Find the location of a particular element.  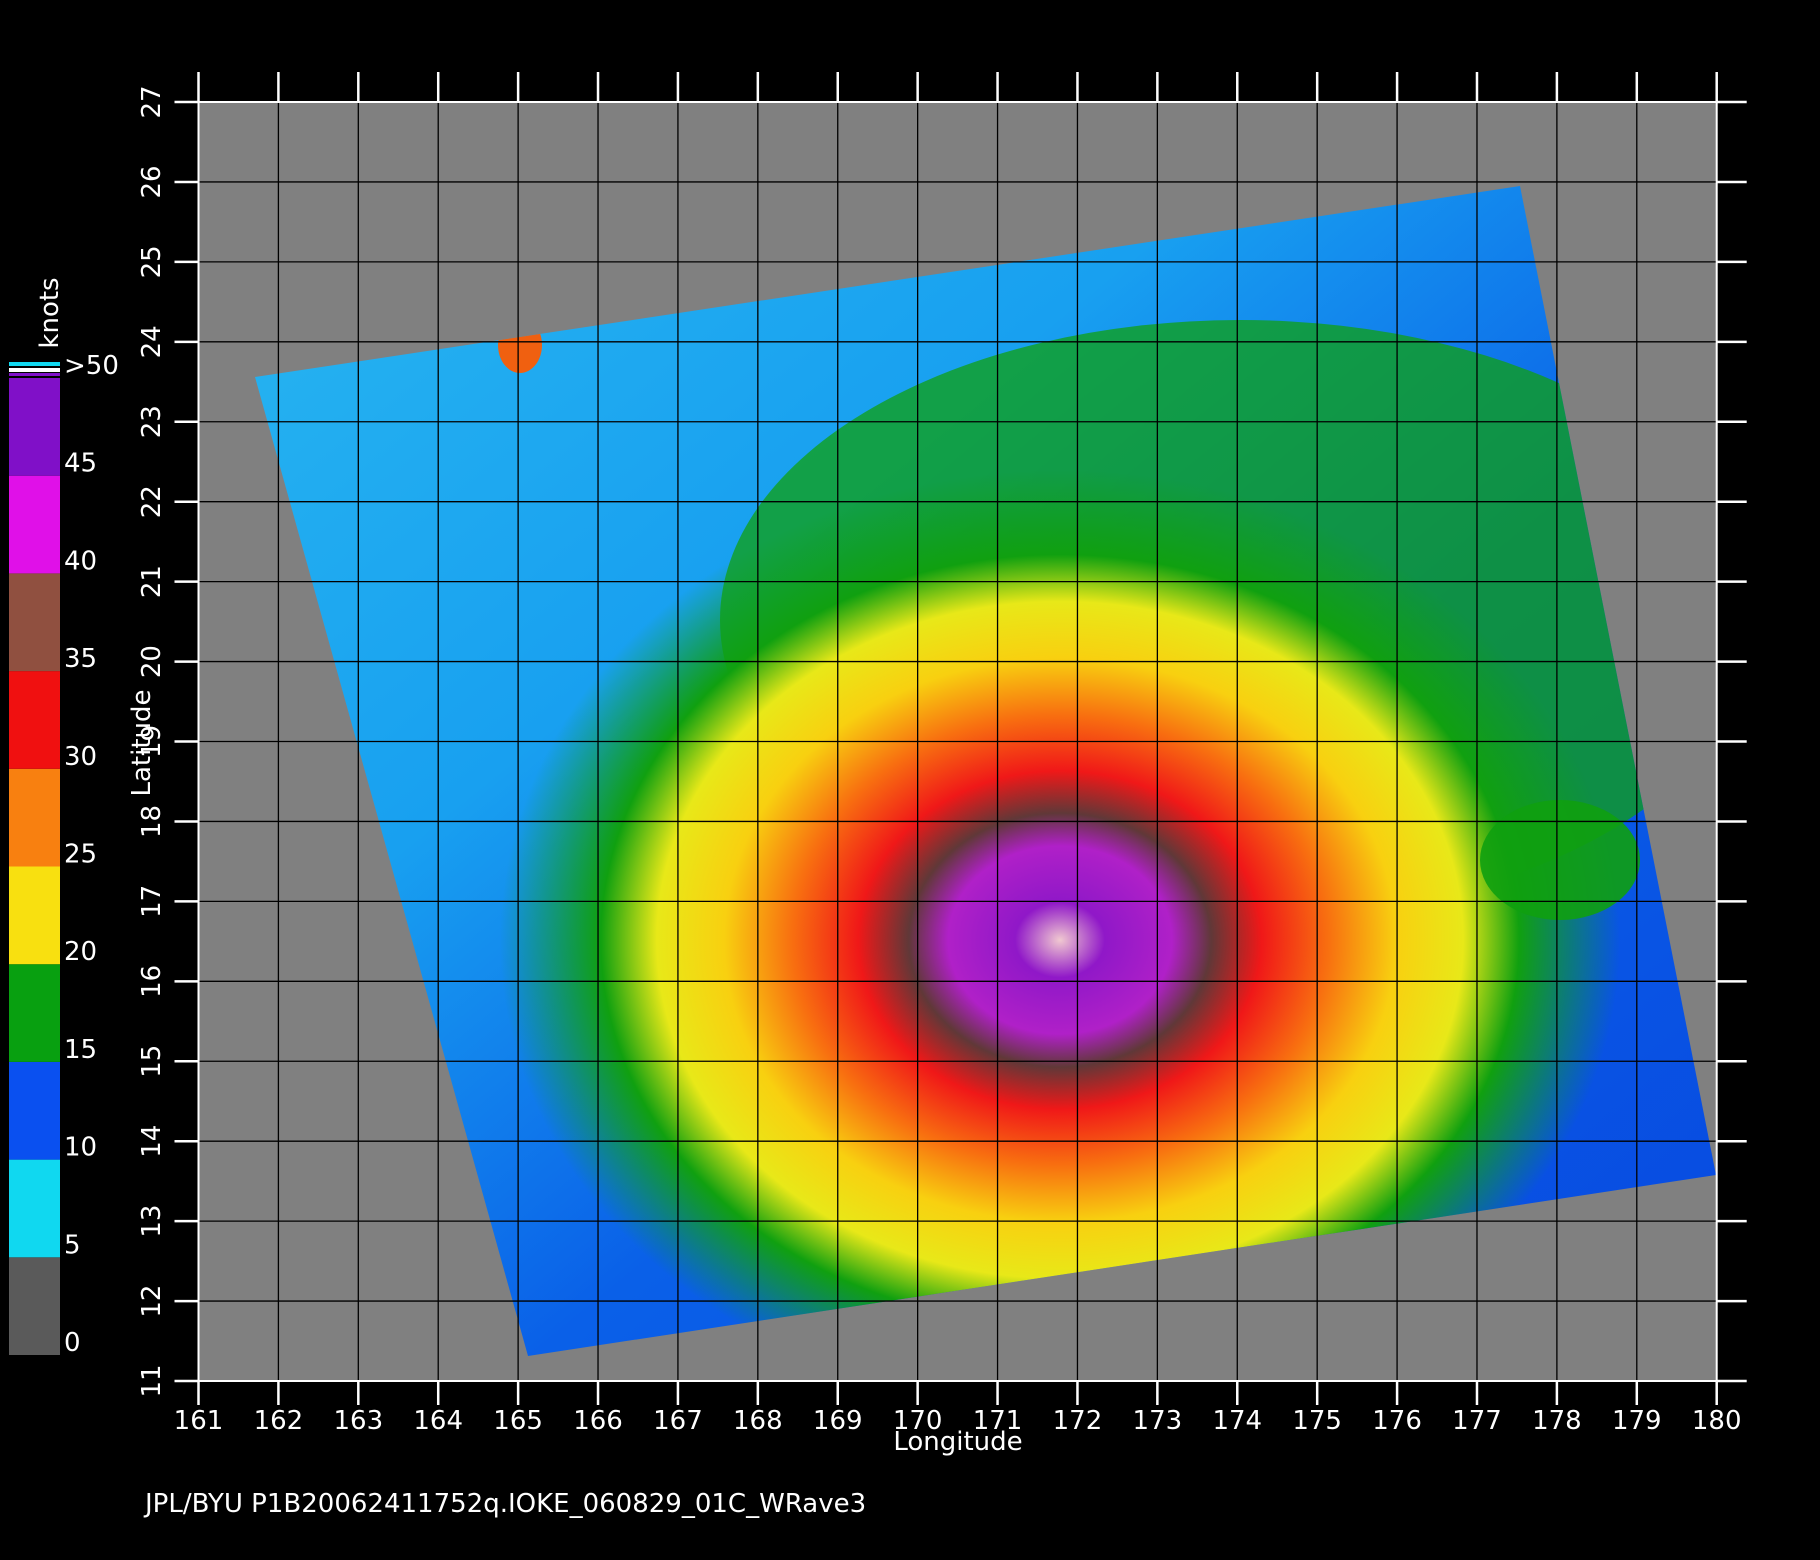

colorbar-title: knots is located at coordinates (50, 312).